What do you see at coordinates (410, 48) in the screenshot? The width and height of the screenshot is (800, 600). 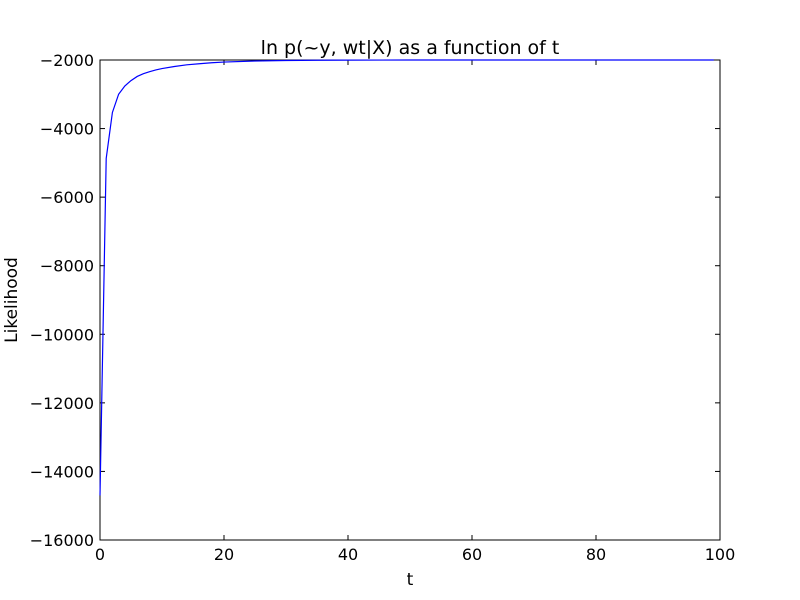 I see `chart-title: ln p(~y, wt|X) as a function of t` at bounding box center [410, 48].